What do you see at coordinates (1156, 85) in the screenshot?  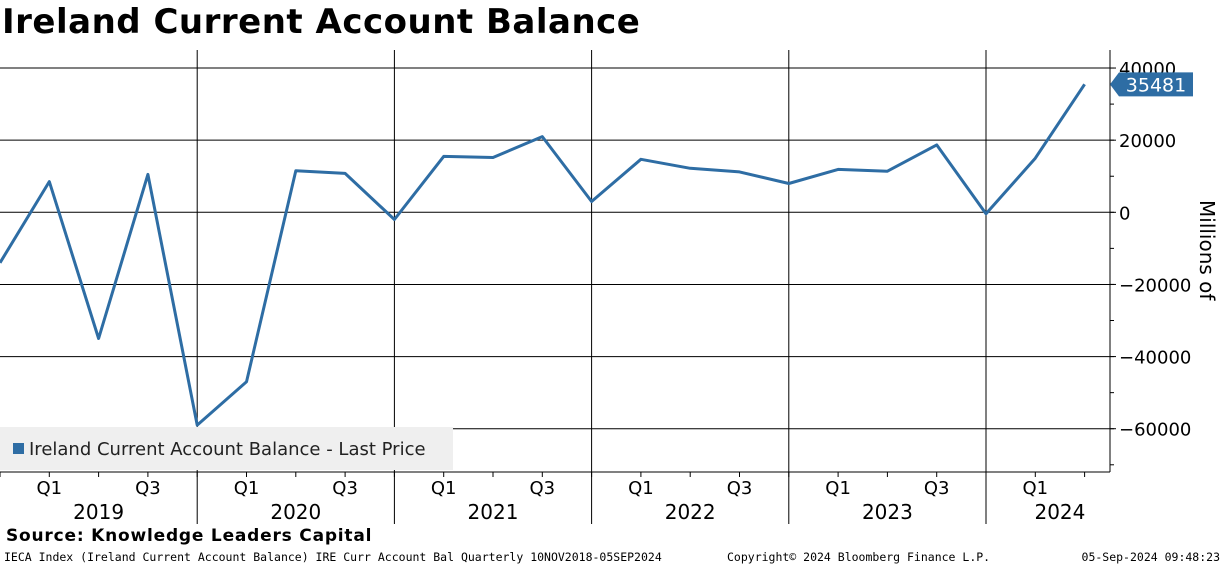 I see `last-value-tag-text: 35481` at bounding box center [1156, 85].